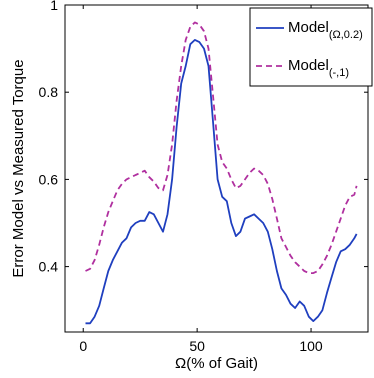  Describe the element at coordinates (54, 6) in the screenshot. I see `y-tick-label: 1` at that location.